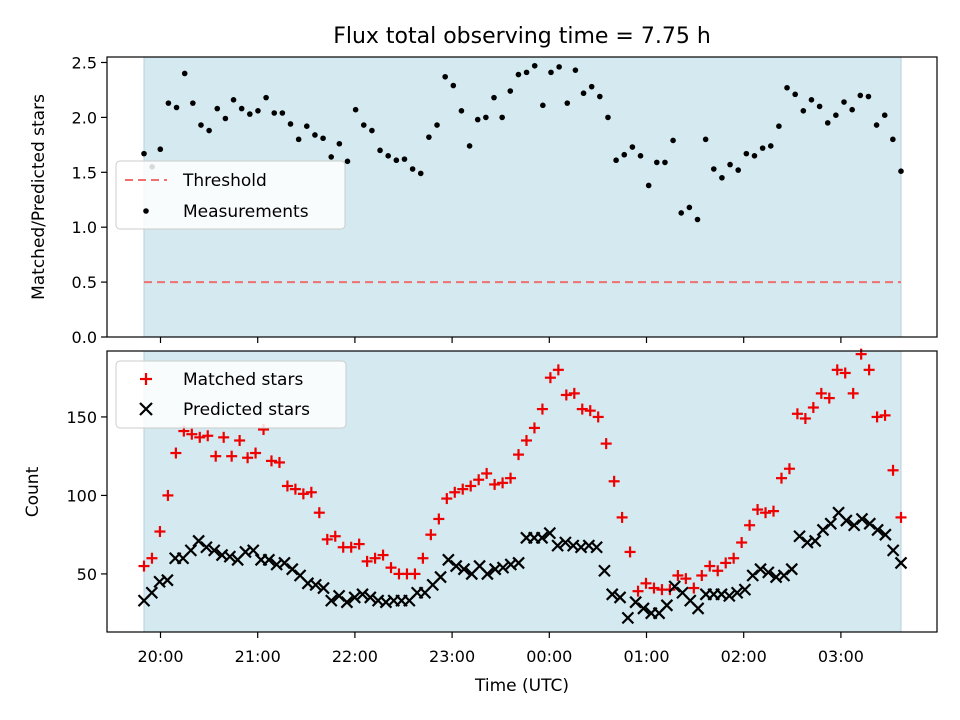 Image resolution: width=960 pixels, height=720 pixels. What do you see at coordinates (841, 656) in the screenshot?
I see `x-tick-label: 03:00` at bounding box center [841, 656].